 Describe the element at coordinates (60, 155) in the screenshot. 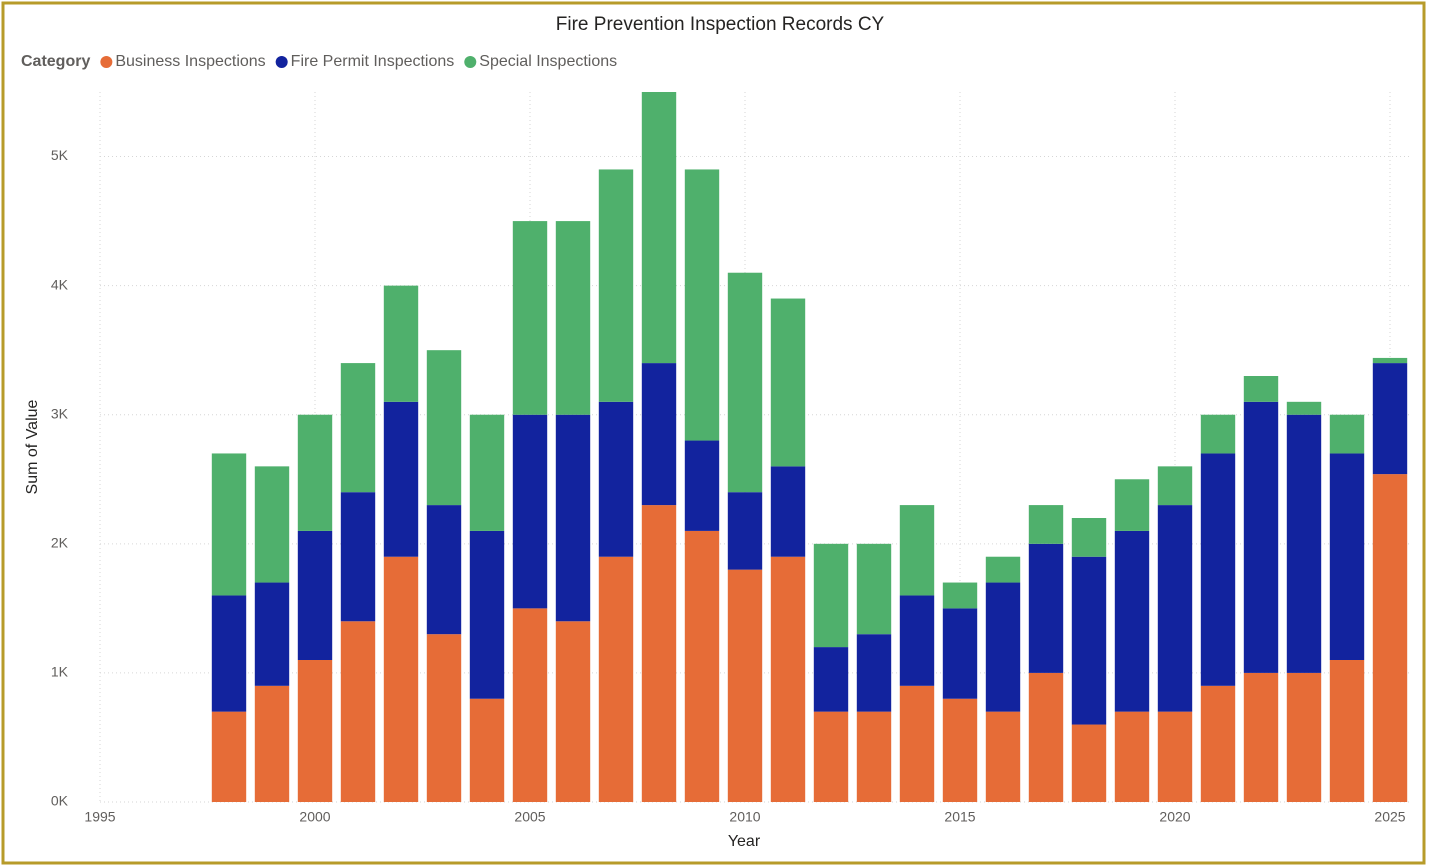

I see `y-tick-label: 5K` at that location.